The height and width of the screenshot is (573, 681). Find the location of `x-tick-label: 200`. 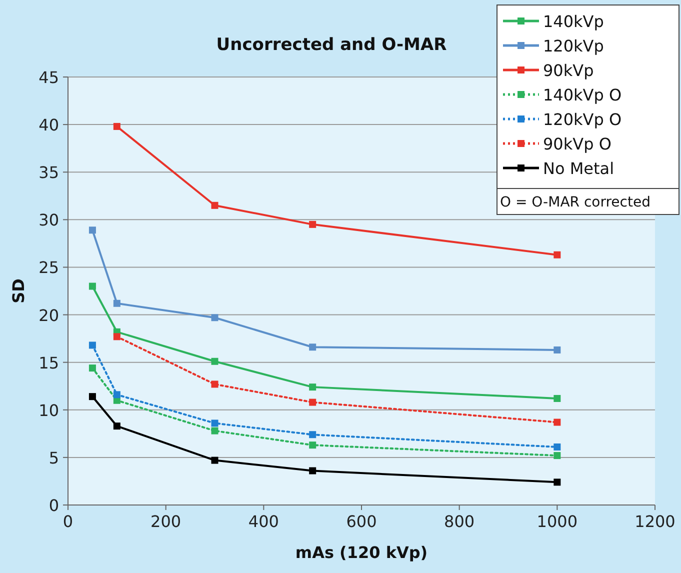

x-tick-label: 200 is located at coordinates (166, 521).